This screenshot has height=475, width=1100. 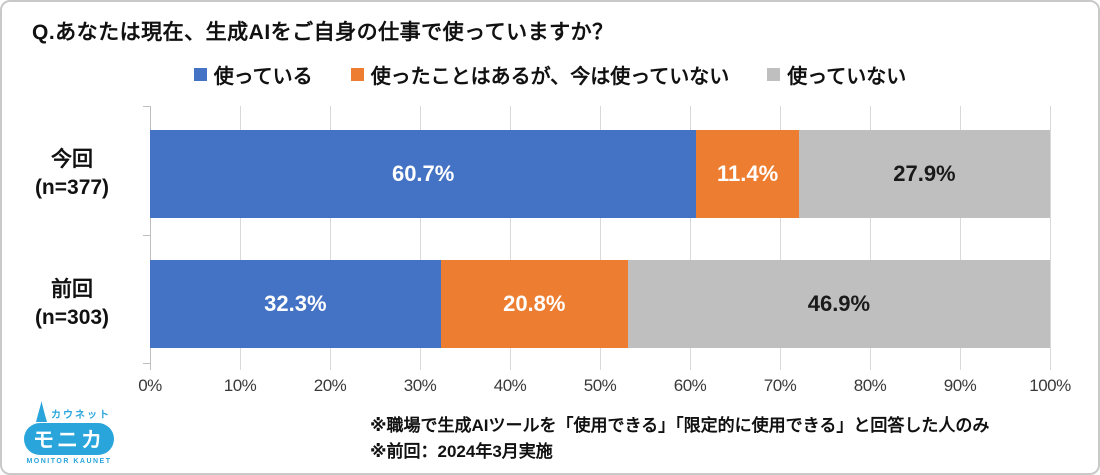 I want to click on category-n: (n=377), so click(x=72, y=187).